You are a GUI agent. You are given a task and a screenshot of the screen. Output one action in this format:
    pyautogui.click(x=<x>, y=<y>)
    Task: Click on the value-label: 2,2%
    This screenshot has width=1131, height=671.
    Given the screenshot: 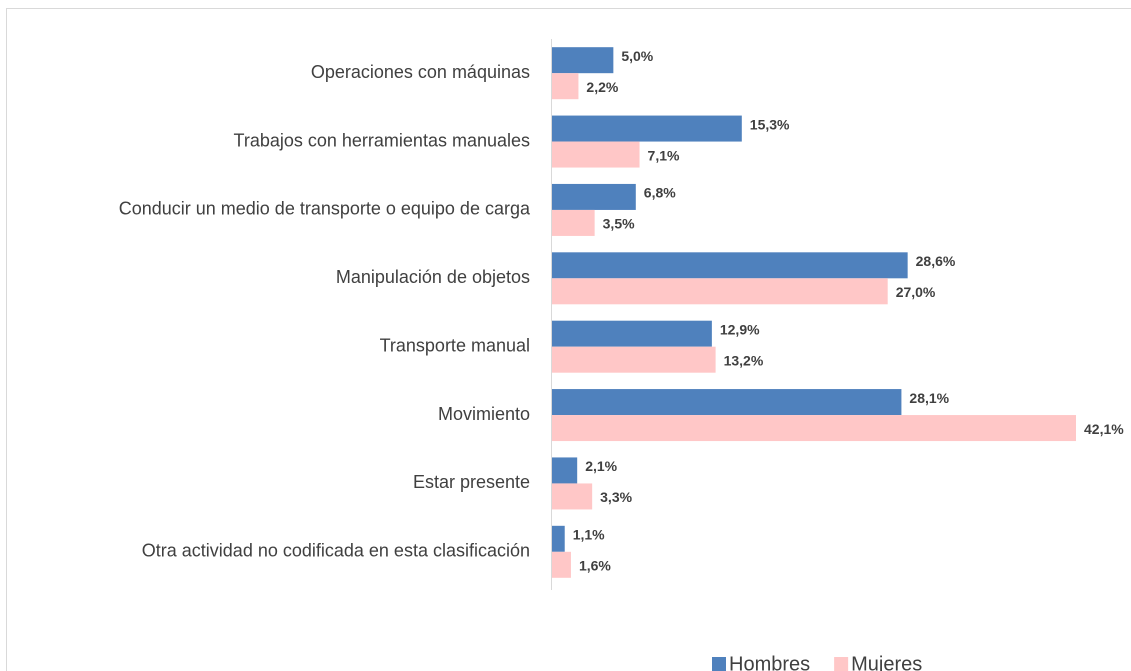 What is the action you would take?
    pyautogui.click(x=602, y=87)
    